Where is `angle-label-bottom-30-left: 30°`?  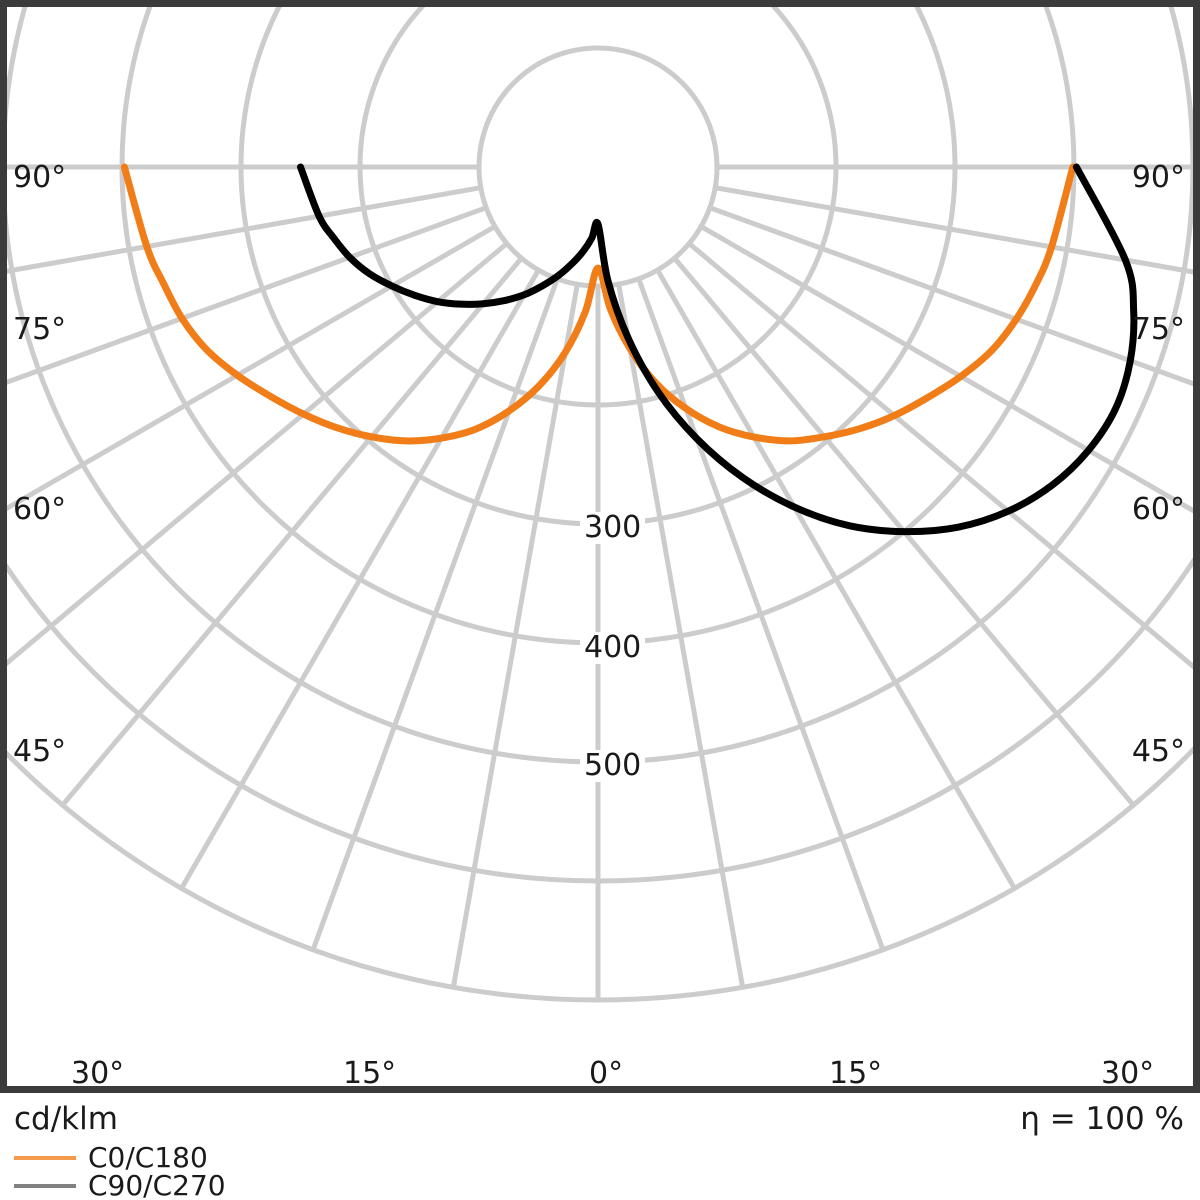 angle-label-bottom-30-left: 30° is located at coordinates (98, 1073).